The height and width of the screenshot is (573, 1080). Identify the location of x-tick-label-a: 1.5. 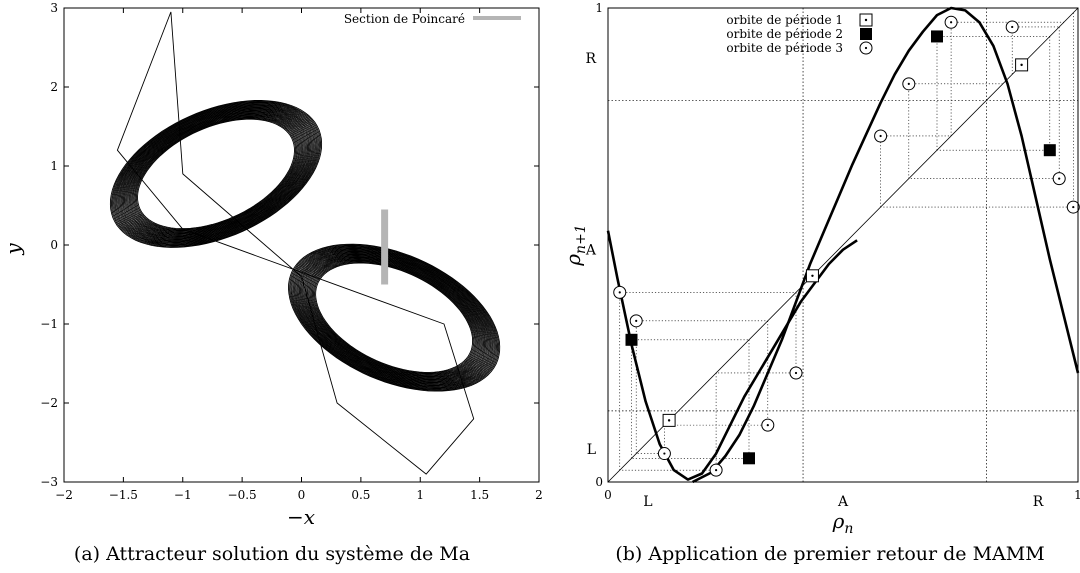
(479, 495).